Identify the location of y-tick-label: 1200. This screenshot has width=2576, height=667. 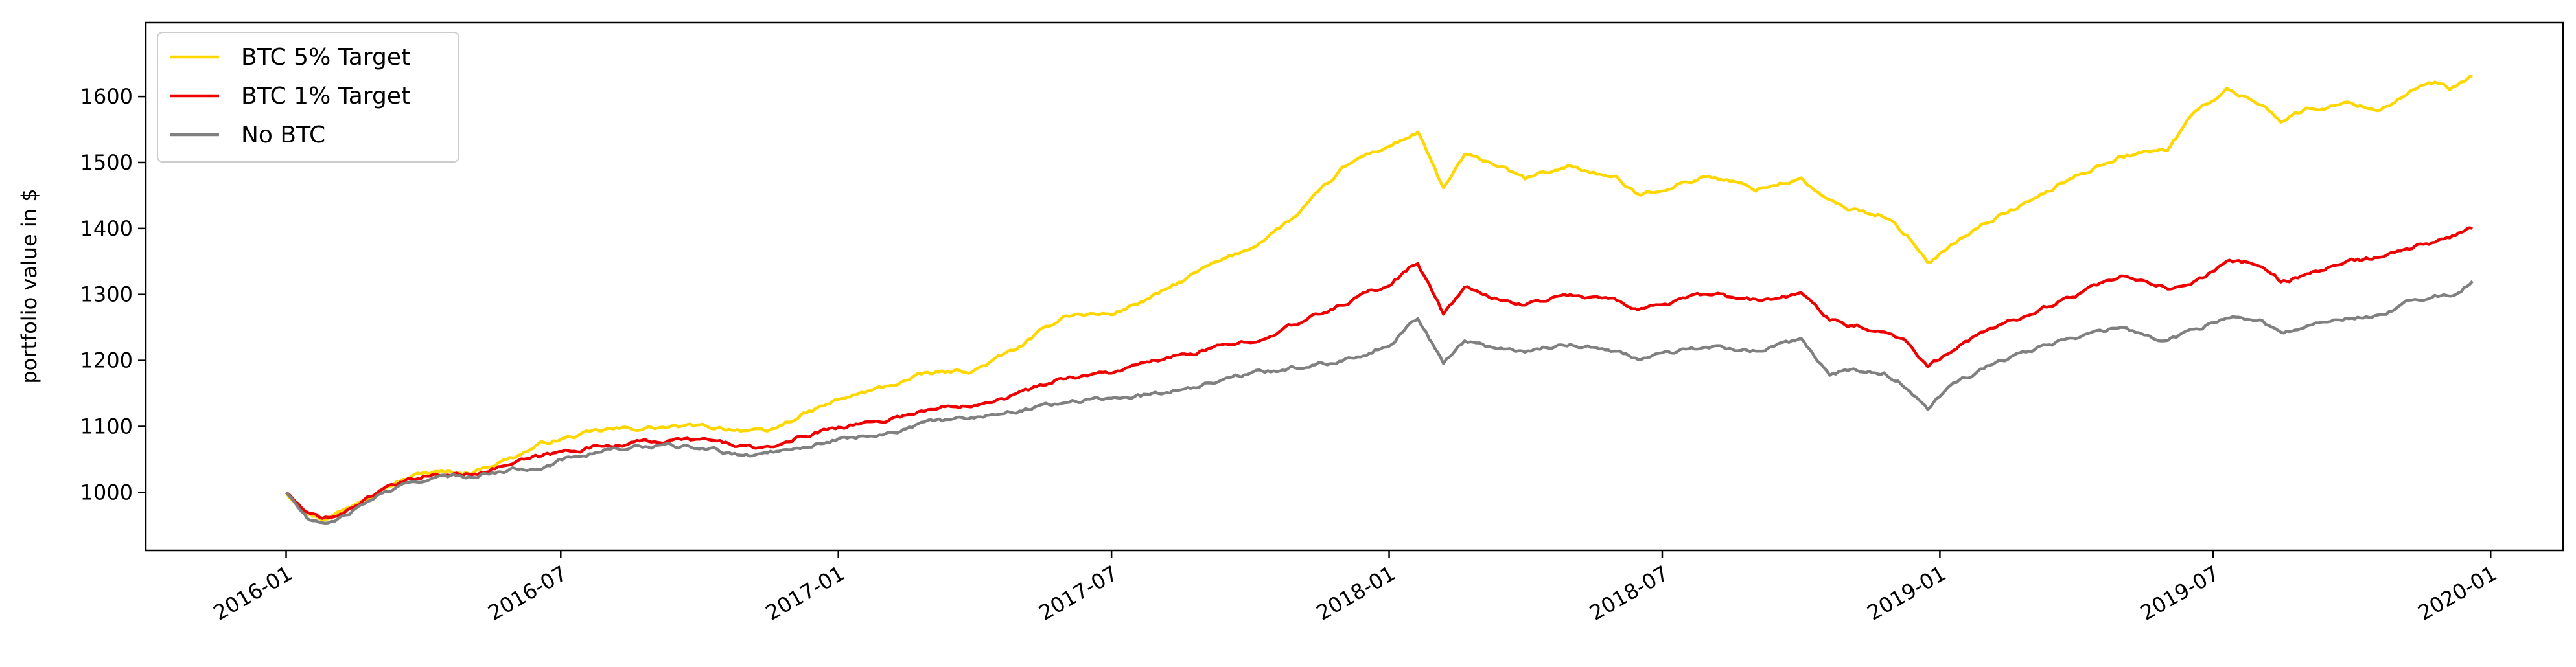
(106, 360).